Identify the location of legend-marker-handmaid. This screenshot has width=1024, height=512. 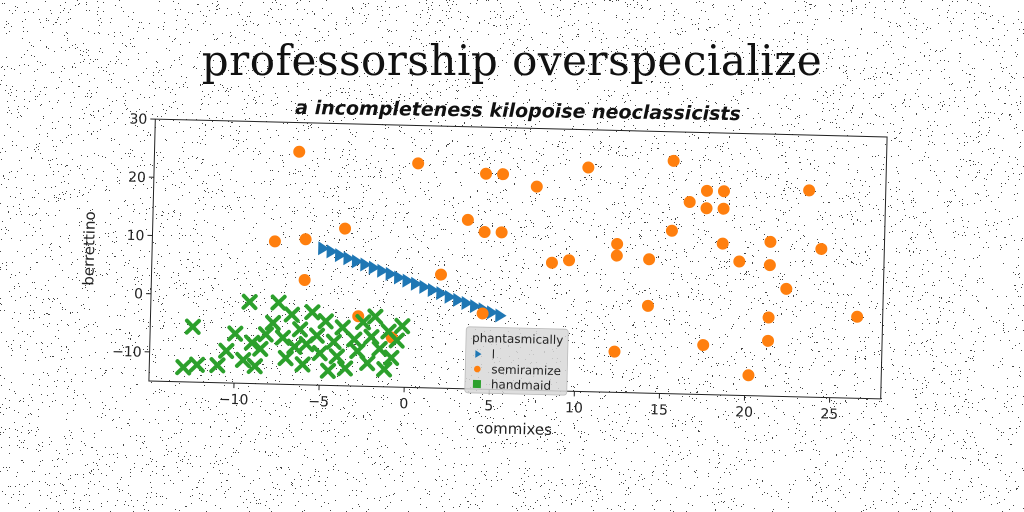
(477, 384).